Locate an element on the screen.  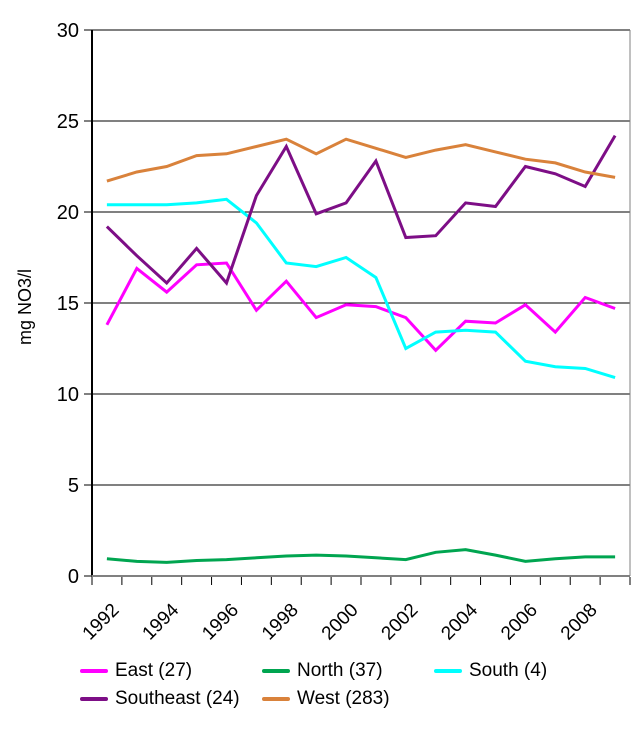
legend-item-southeast-24: Southeast (24) is located at coordinates (160, 699).